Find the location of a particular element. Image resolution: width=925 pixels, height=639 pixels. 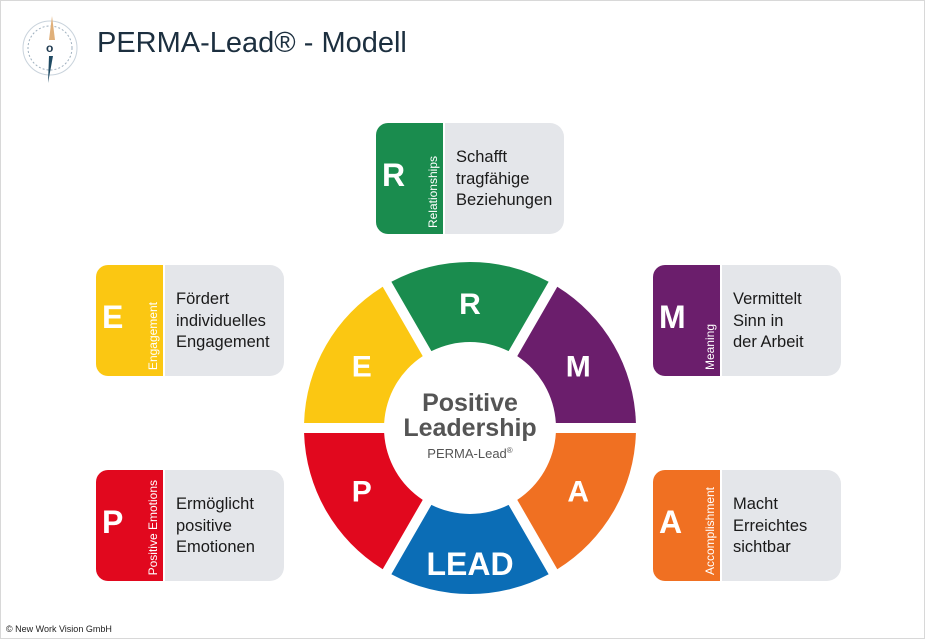

ring-segment-a is located at coordinates (576, 501).